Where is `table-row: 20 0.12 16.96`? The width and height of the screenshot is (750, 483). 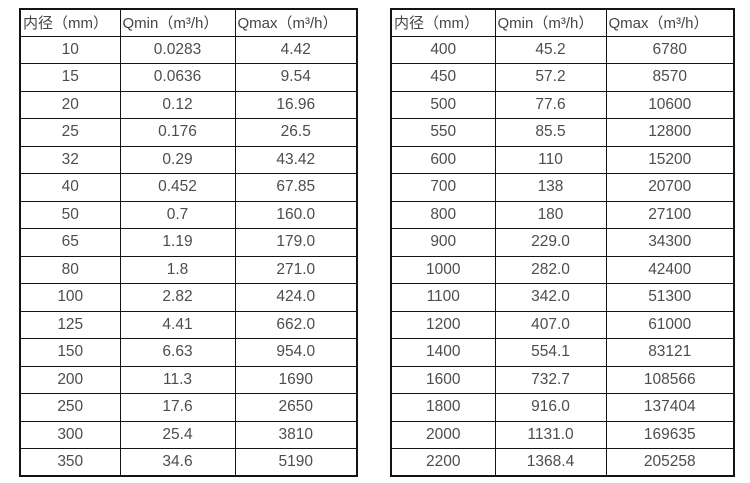 table-row: 20 0.12 16.96 is located at coordinates (188, 104).